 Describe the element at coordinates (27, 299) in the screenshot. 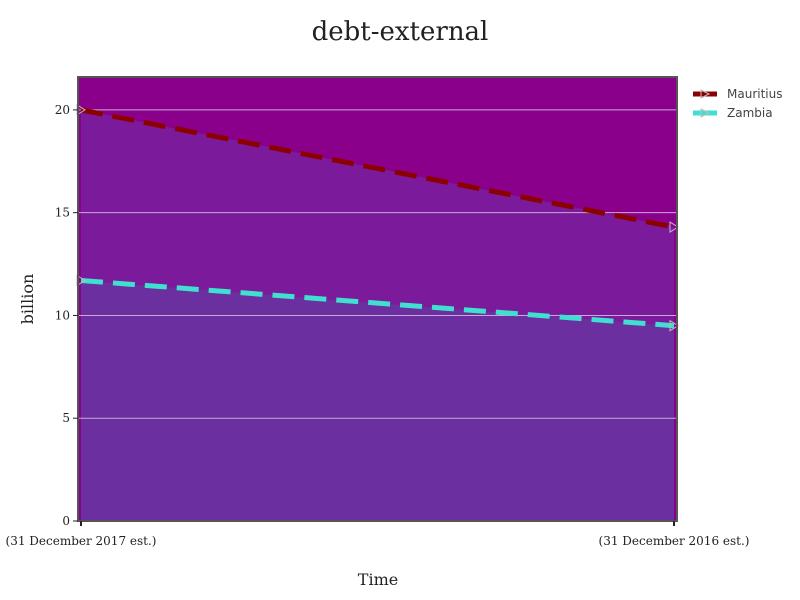

I see `y-axis-title: billion` at that location.